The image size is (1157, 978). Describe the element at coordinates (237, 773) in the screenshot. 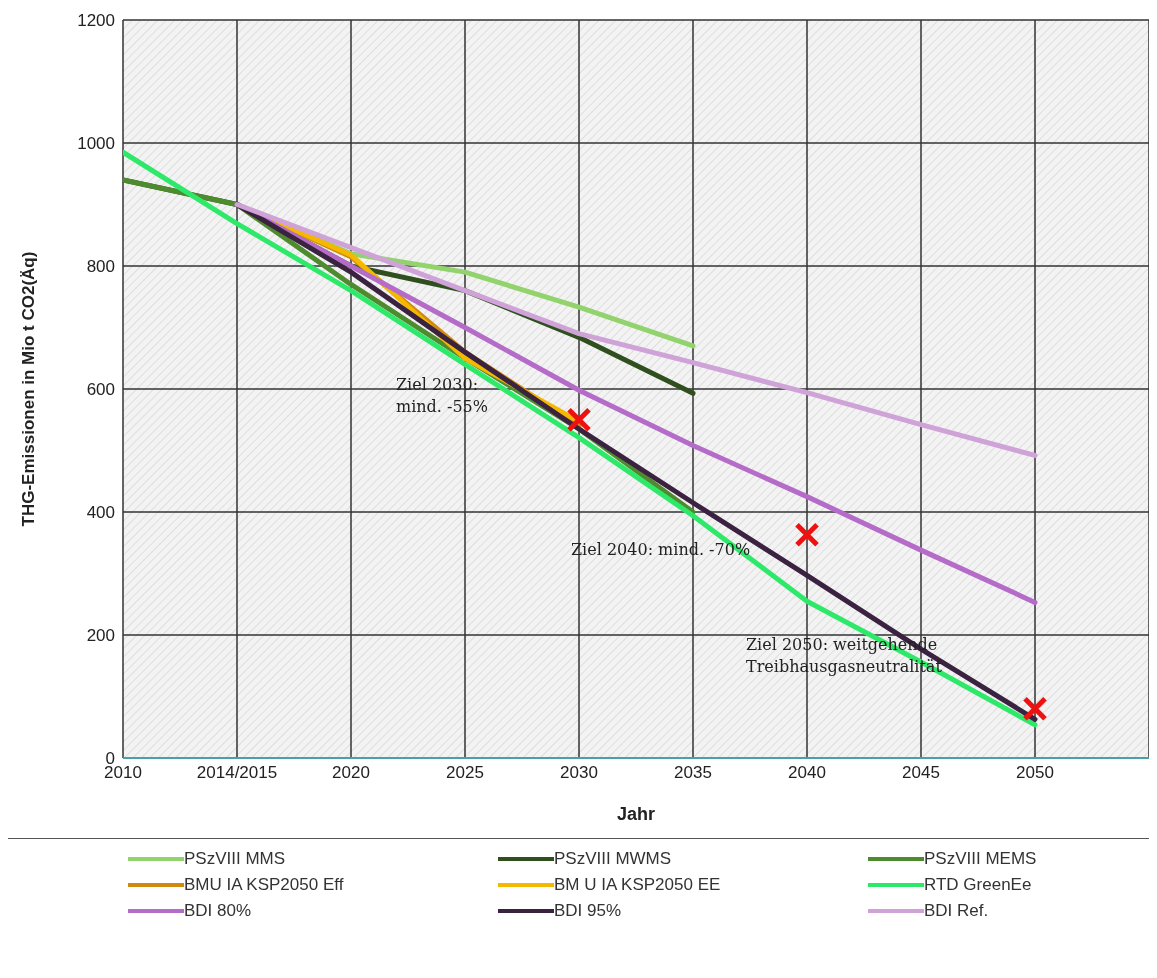

I see `x-tick-label: 2014/2015` at that location.